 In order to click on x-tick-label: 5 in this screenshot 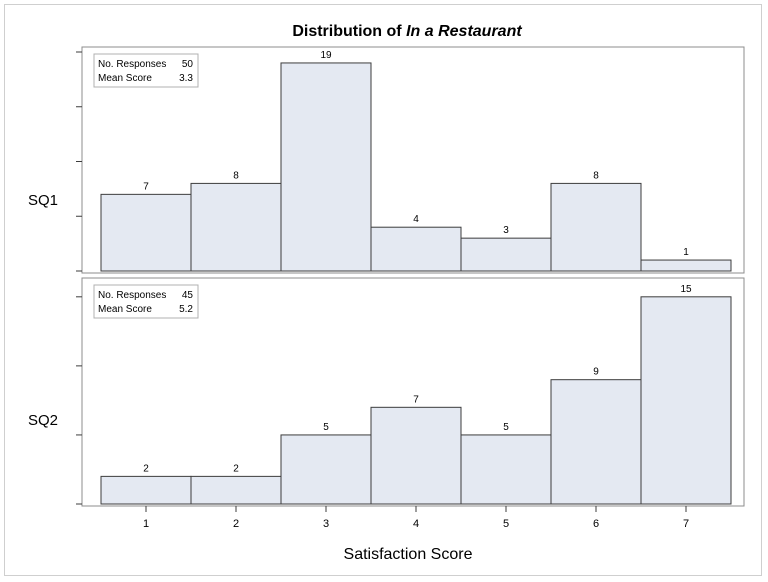, I will do `click(506, 524)`.